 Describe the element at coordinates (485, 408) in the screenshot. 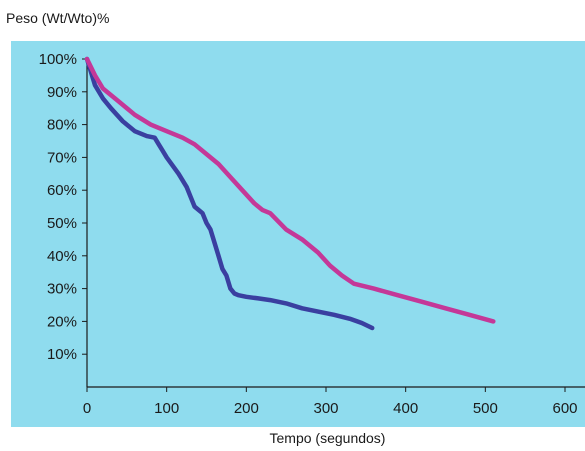

I see `x-tick-label: 500` at that location.